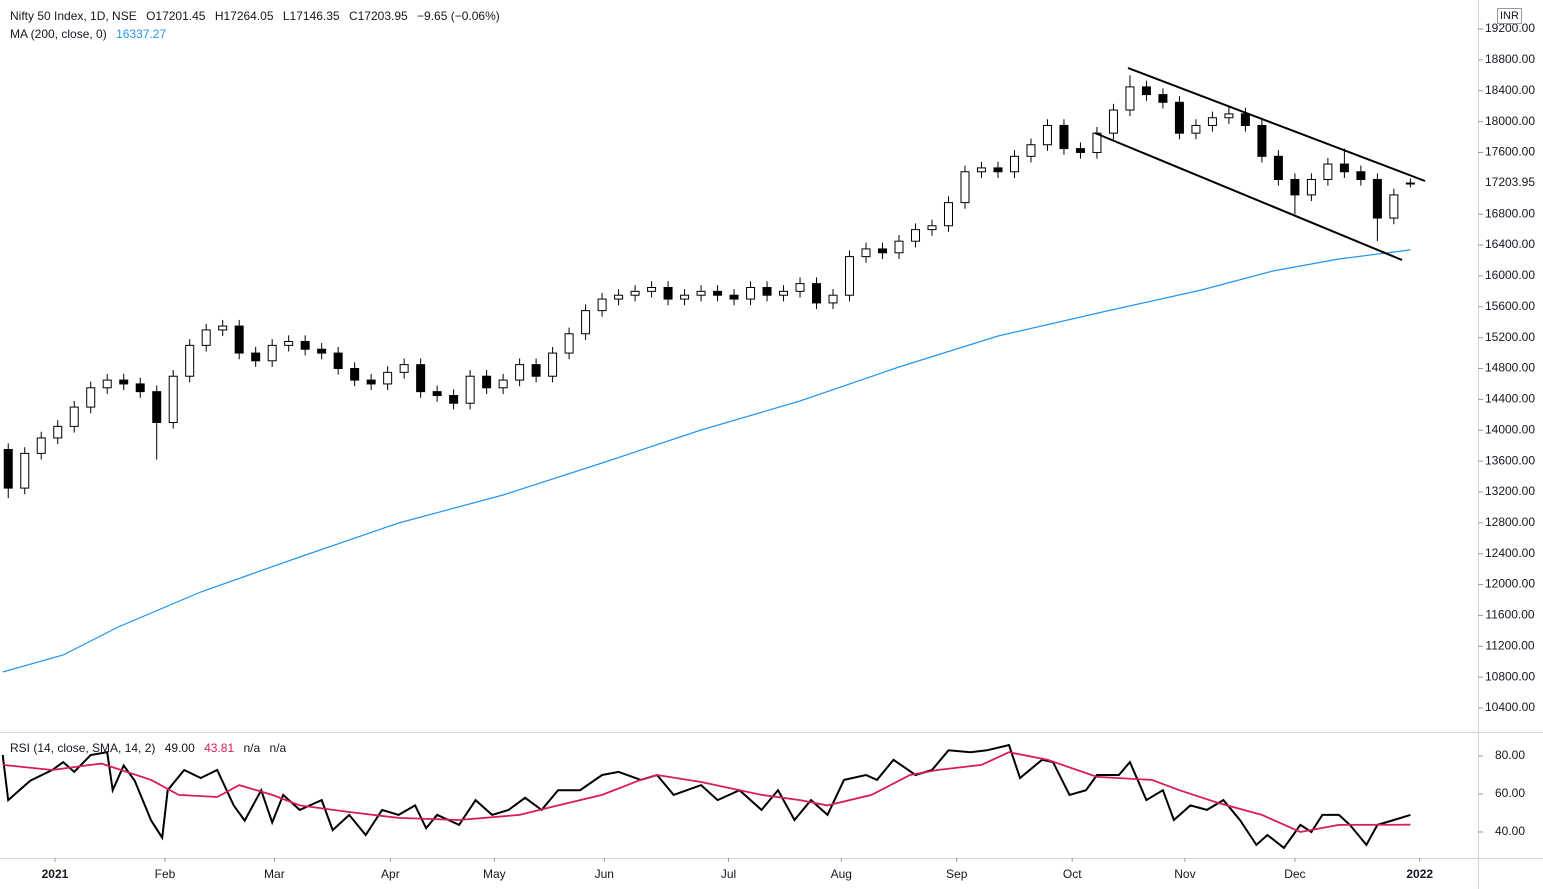 The image size is (1543, 889). What do you see at coordinates (1276, 124) in the screenshot?
I see `upper-trend-line` at bounding box center [1276, 124].